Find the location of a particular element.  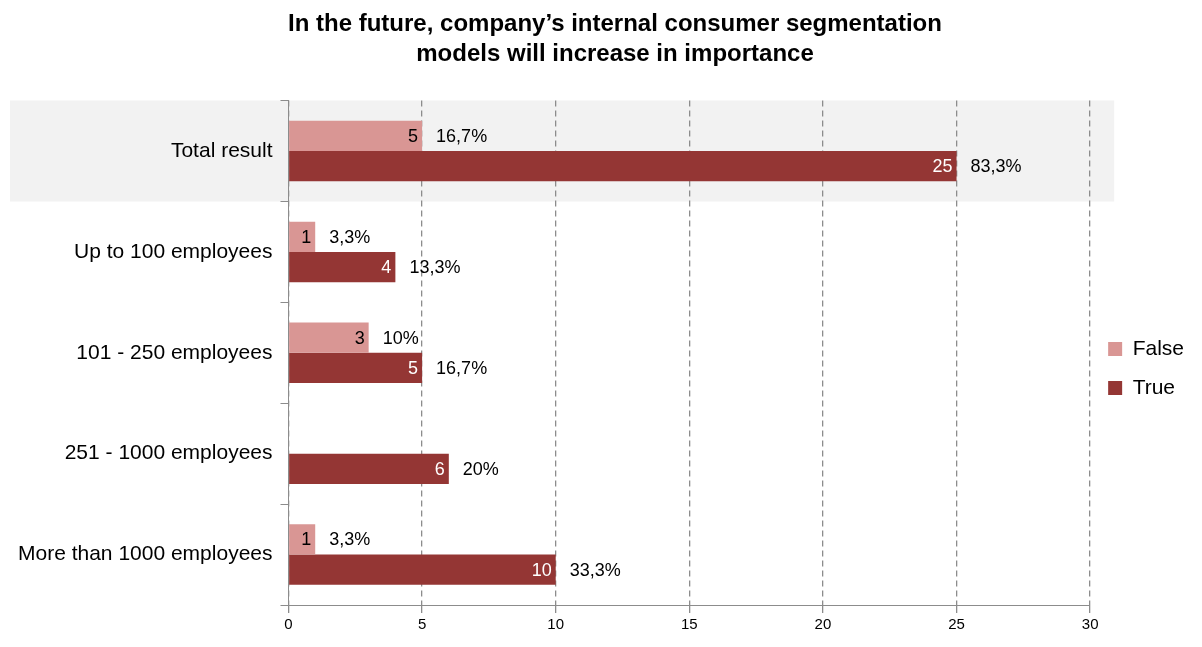

y-tick-label: More than 1000 employees is located at coordinates (145, 553).